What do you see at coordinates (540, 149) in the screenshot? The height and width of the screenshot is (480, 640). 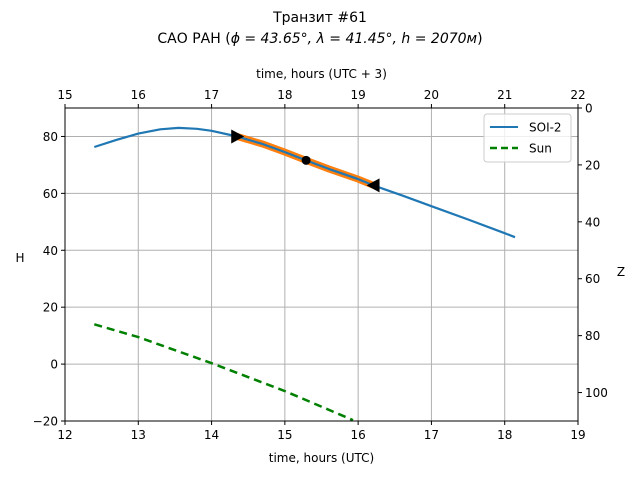 I see `legend-label-sun: Sun` at bounding box center [540, 149].